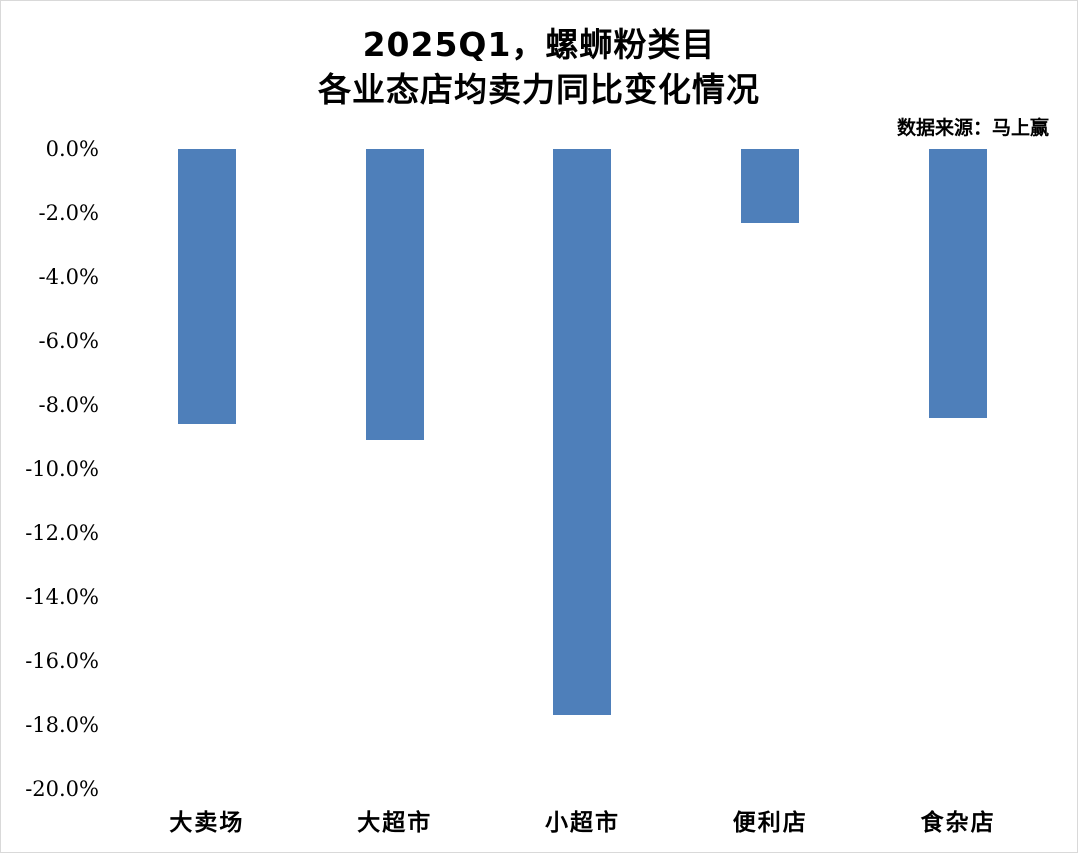 The height and width of the screenshot is (855, 1080). Describe the element at coordinates (539, 89) in the screenshot. I see `chart-title-line2: 各业态店均卖力同比变化情况` at that location.